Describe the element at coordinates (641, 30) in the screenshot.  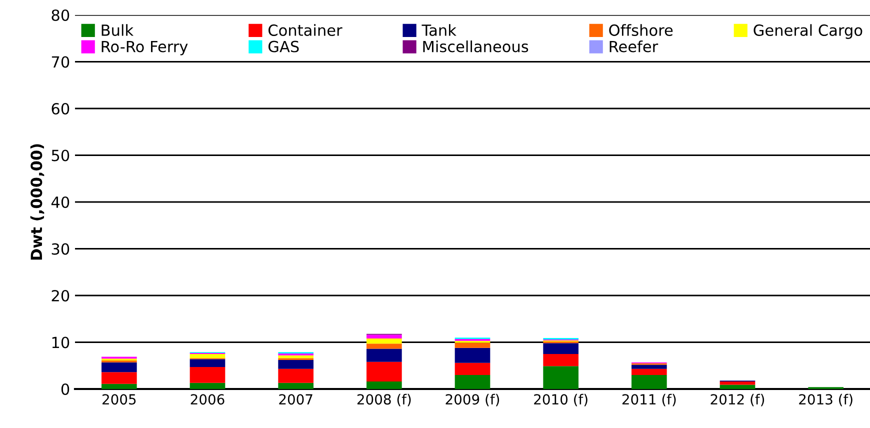
I see `legend-label: Offshore` at that location.